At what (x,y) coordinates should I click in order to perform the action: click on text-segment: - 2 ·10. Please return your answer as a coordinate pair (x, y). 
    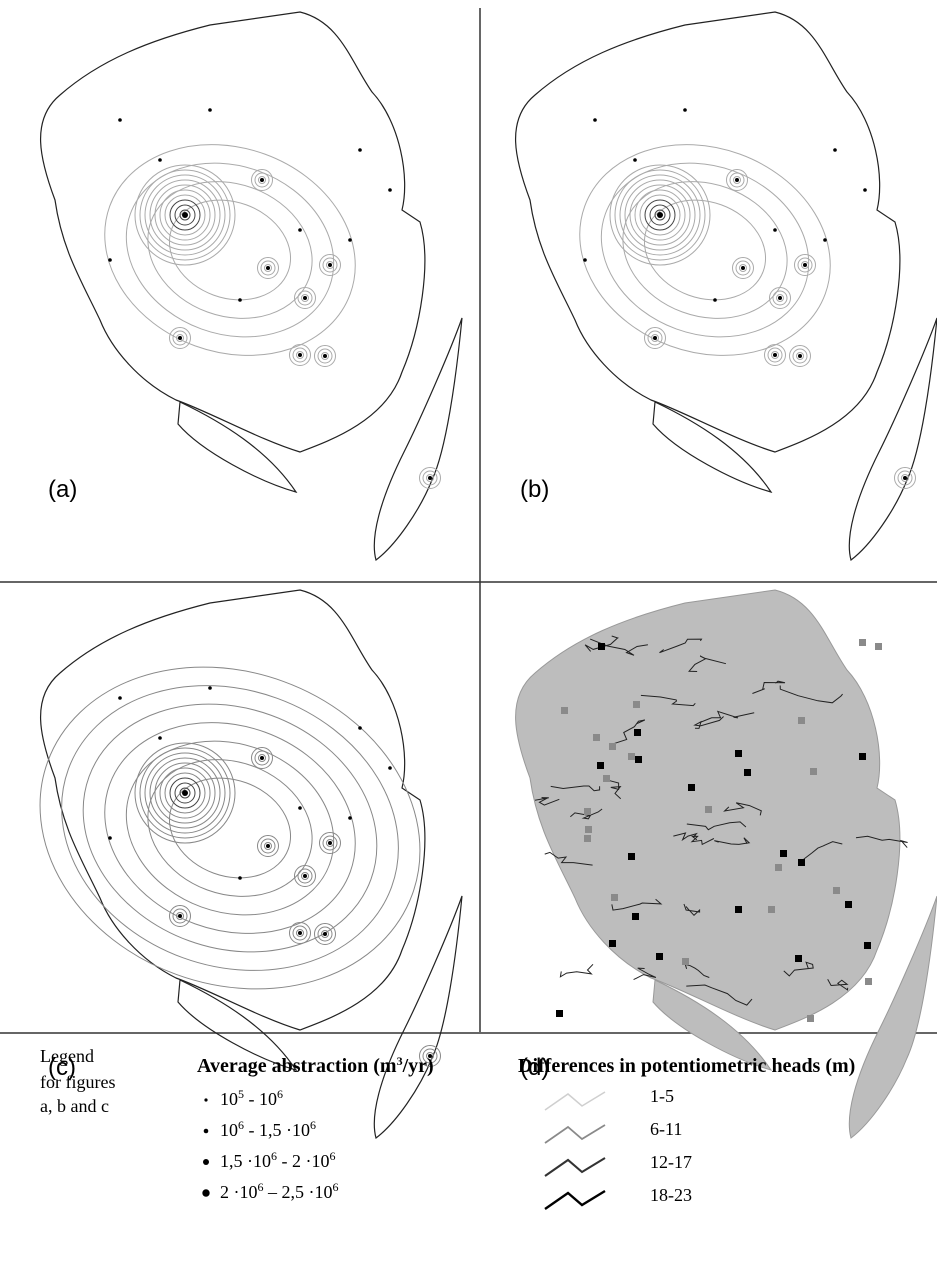
    Looking at the image, I should click on (303, 1161).